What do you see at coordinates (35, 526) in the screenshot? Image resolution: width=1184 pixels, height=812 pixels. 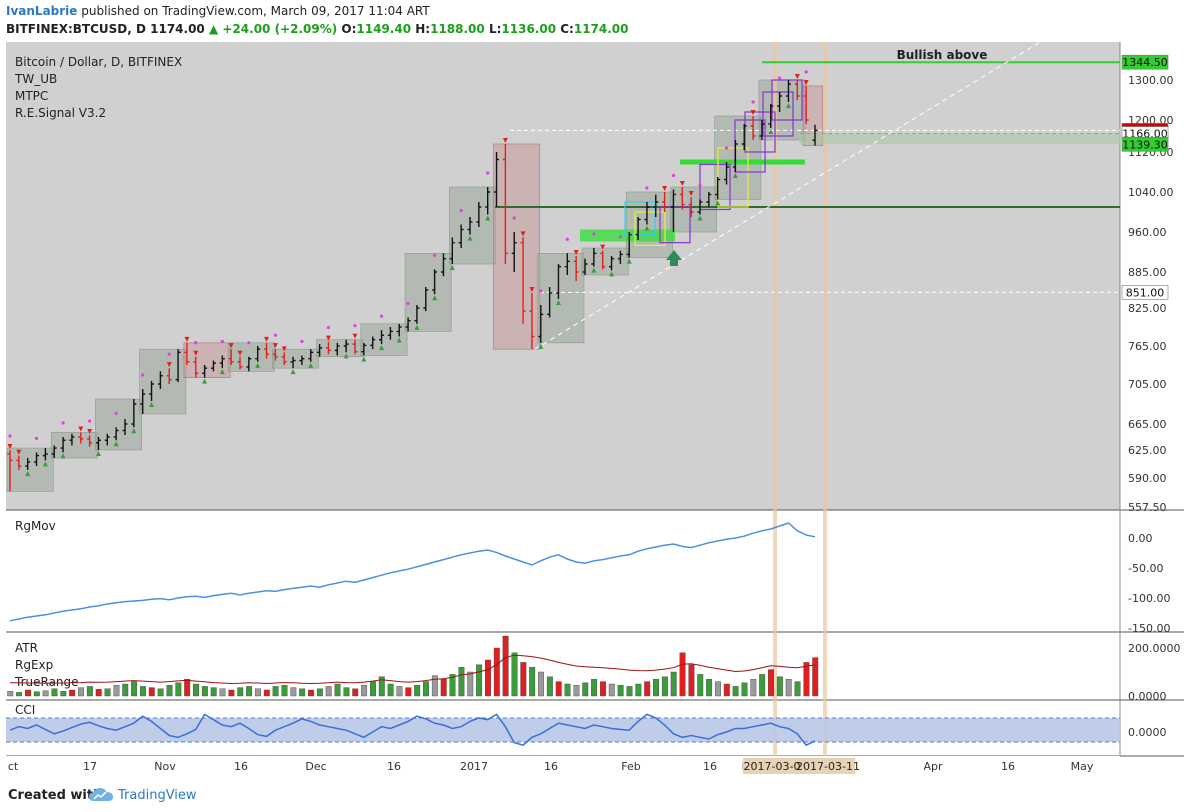 I see `rgmov-title: RgMov` at bounding box center [35, 526].